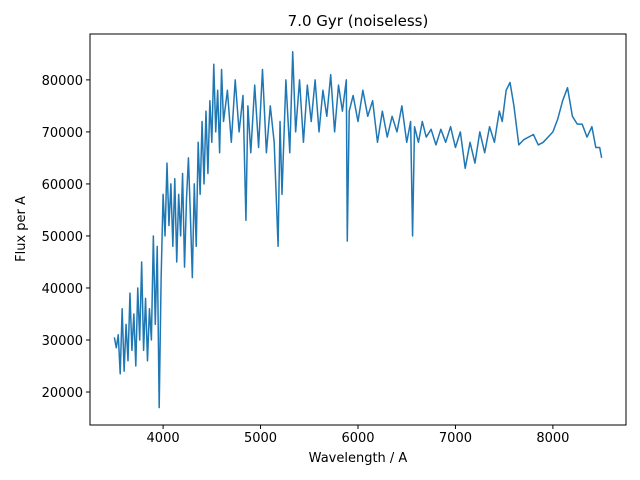  What do you see at coordinates (455, 438) in the screenshot?
I see `x-tick-label: 7000` at bounding box center [455, 438].